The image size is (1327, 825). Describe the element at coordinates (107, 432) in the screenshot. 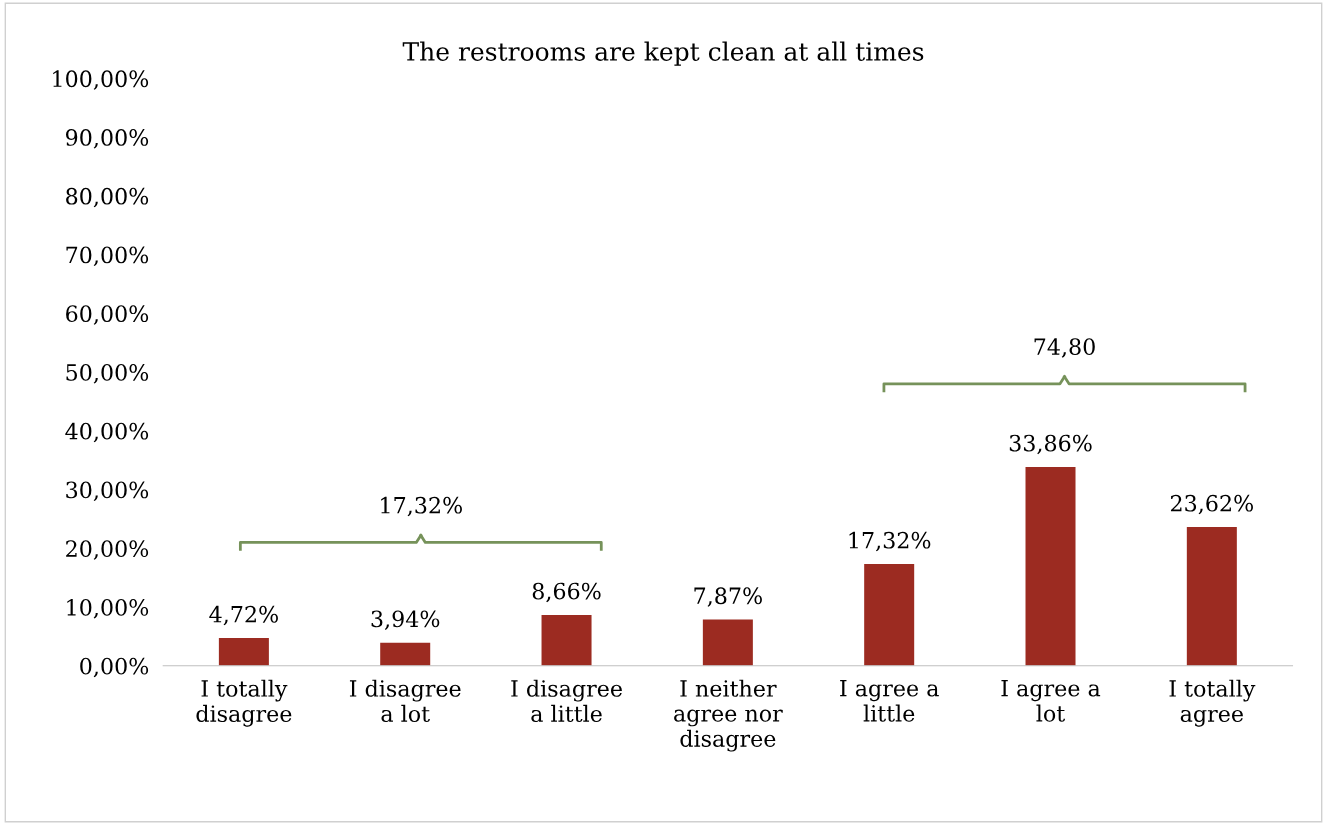

I see `y-tick-label: 40,00%` at that location.